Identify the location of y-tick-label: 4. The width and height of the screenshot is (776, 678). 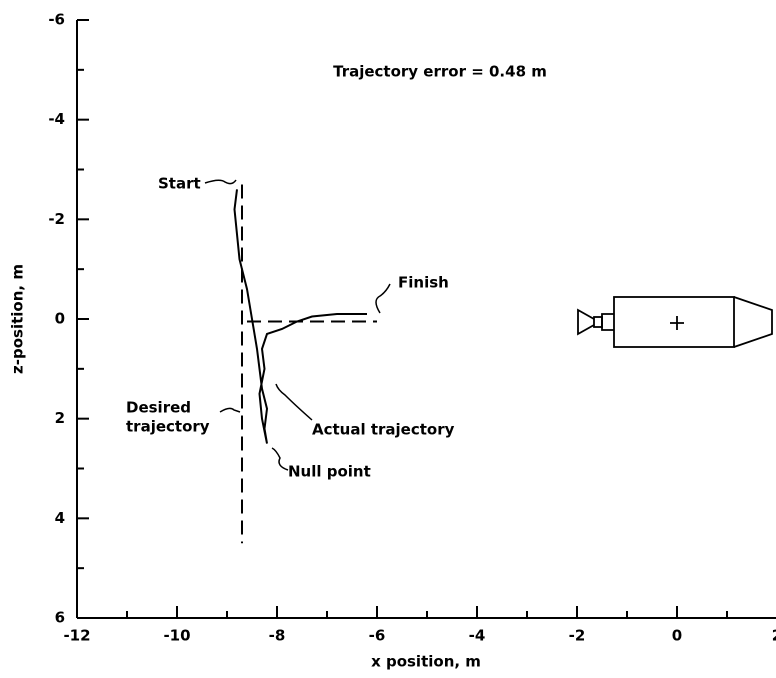
(60, 518).